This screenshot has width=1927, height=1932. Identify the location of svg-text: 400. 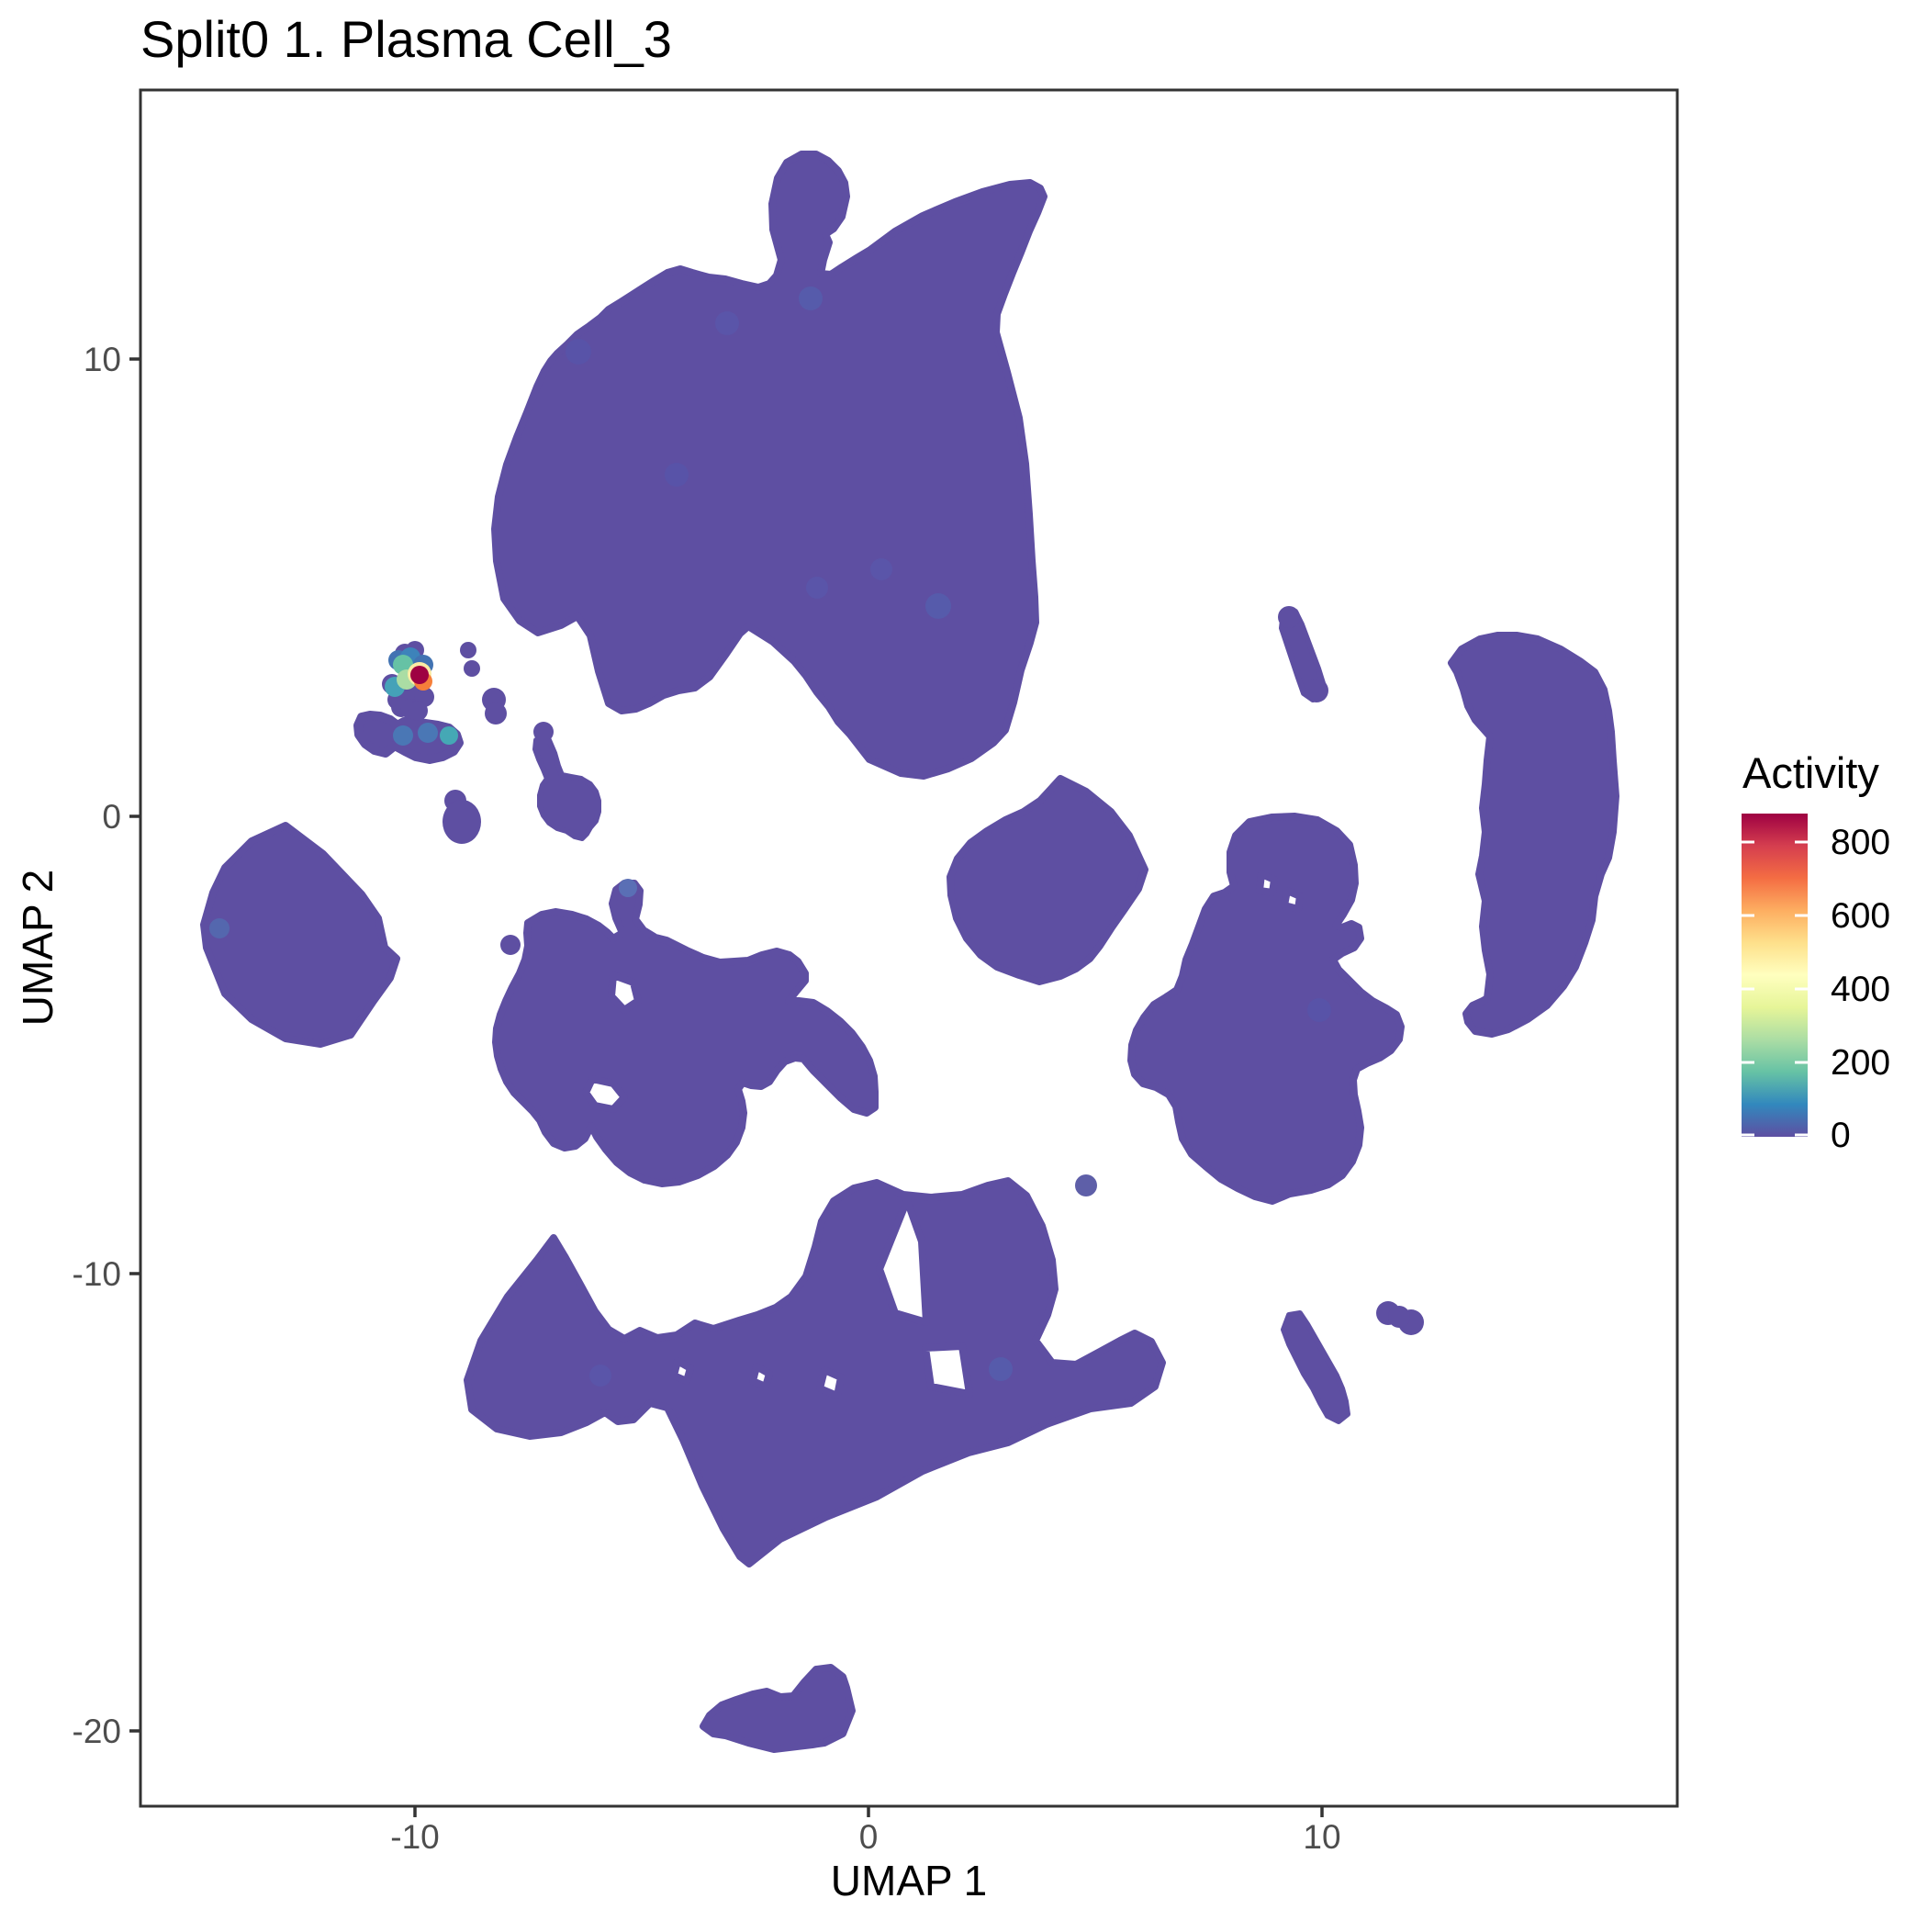
(1861, 989).